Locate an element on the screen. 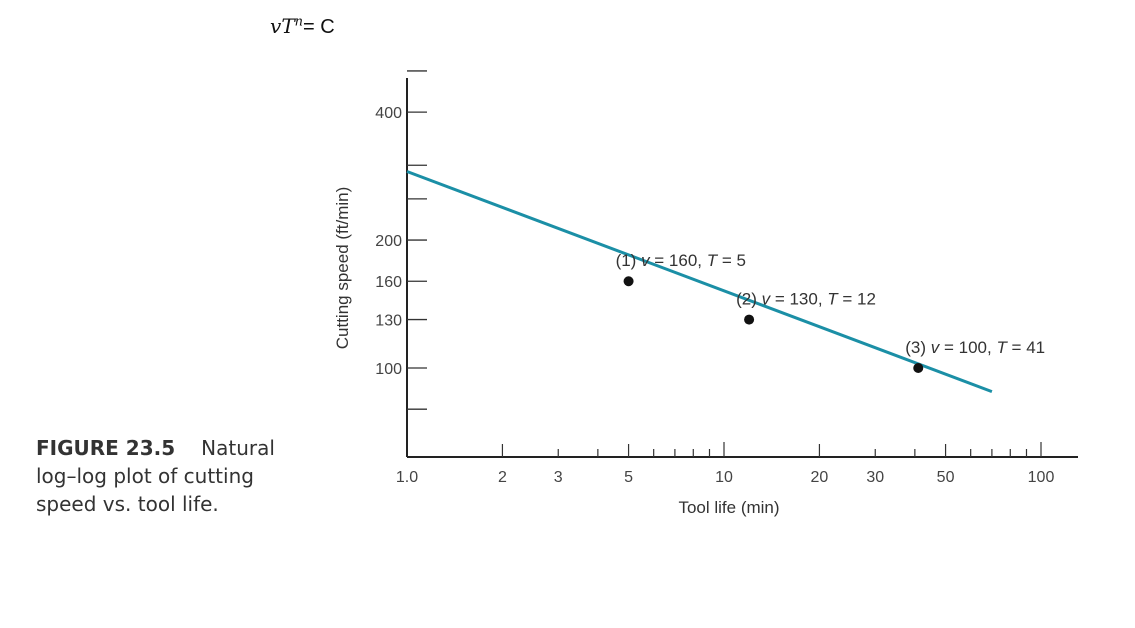  x-ticks: 1.0 2 3 5 10 20 30 50 100 is located at coordinates (725, 464).